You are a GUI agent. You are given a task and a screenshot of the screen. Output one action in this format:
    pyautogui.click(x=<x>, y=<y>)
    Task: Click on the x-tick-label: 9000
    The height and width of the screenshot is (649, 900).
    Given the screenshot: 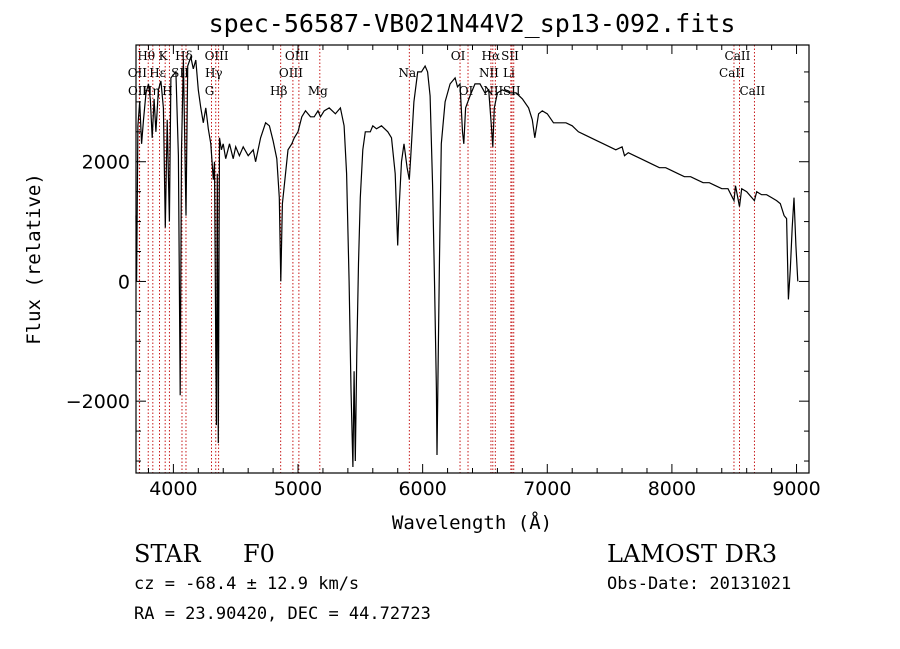 What is the action you would take?
    pyautogui.click(x=796, y=489)
    